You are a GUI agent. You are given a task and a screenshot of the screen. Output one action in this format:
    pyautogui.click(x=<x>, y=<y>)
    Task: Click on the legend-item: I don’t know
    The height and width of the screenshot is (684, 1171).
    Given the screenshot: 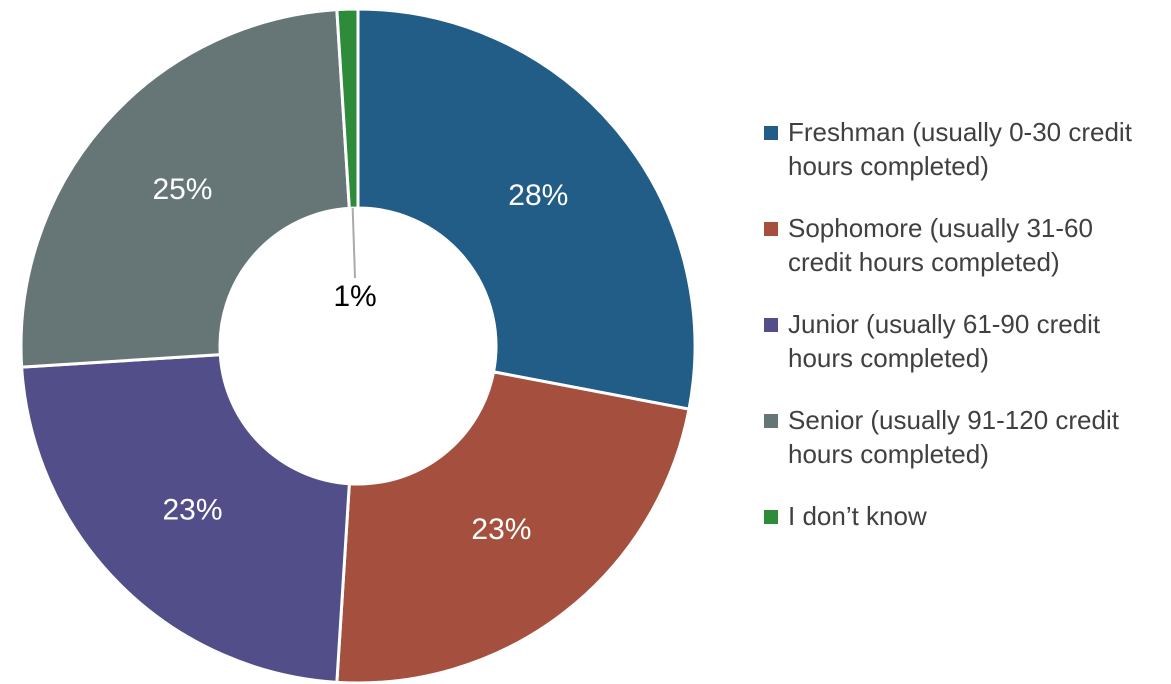 What is the action you would take?
    pyautogui.click(x=960, y=516)
    